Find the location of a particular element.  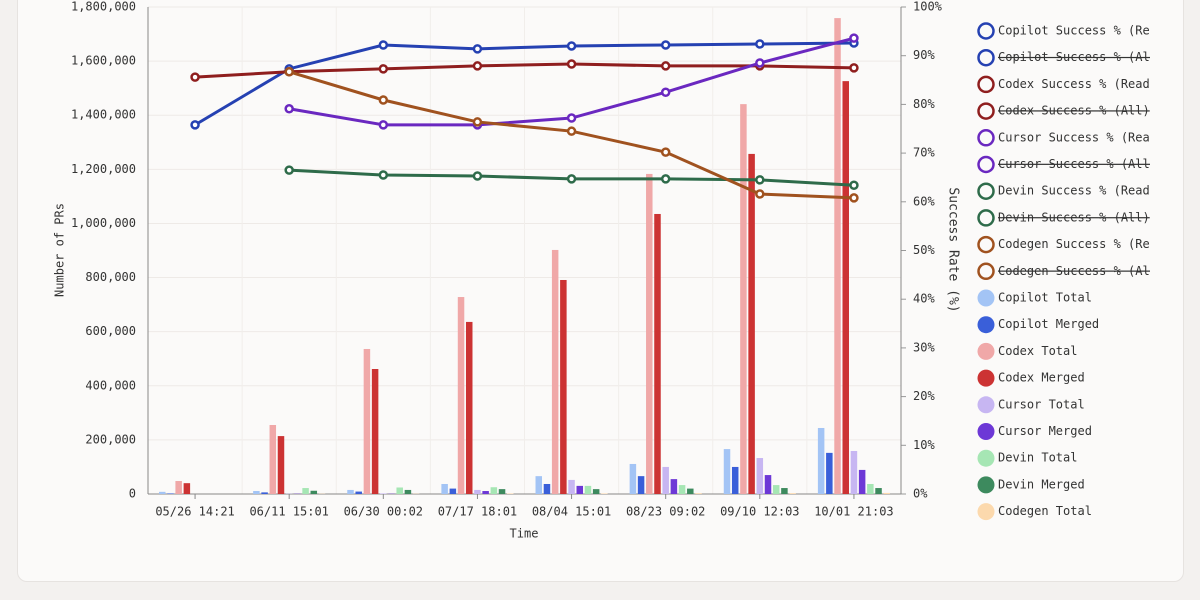

legend-label: Codegen Success % (Ready) is located at coordinates (1088, 244).